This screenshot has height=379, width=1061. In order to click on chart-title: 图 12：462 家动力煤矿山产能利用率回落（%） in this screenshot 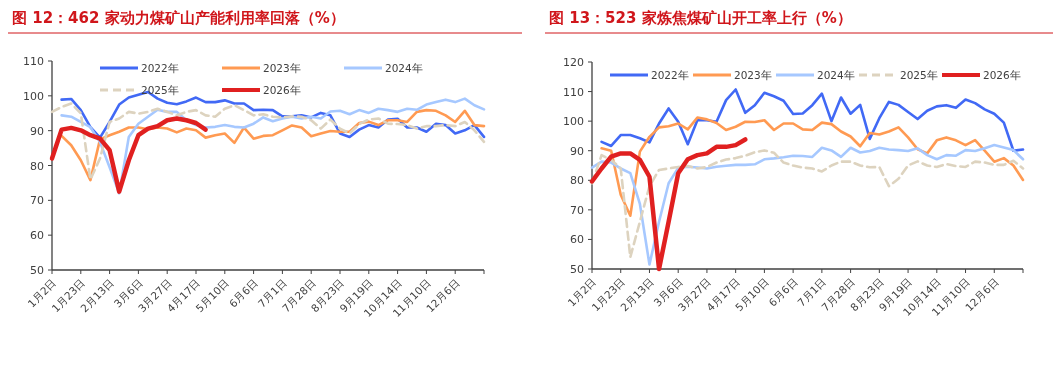, I will do `click(178, 18)`.